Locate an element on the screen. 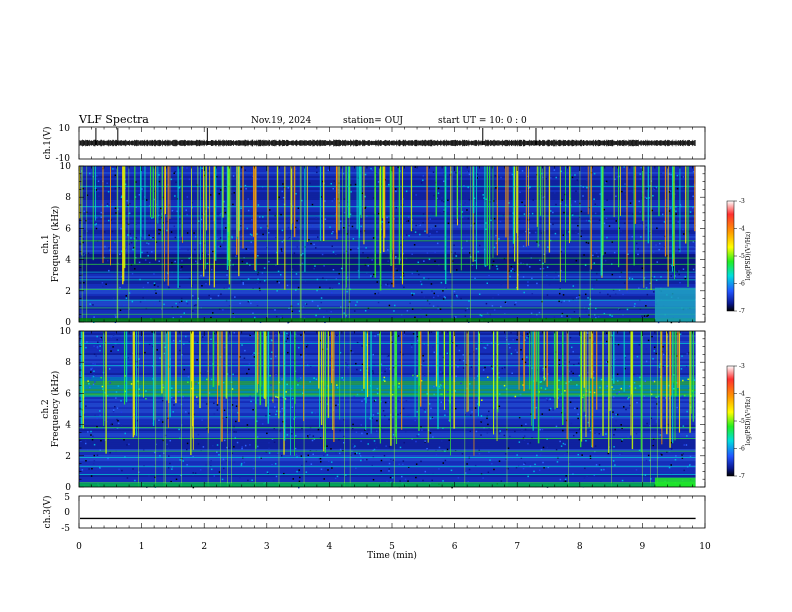  spec-bottom-band is located at coordinates (387, 320).